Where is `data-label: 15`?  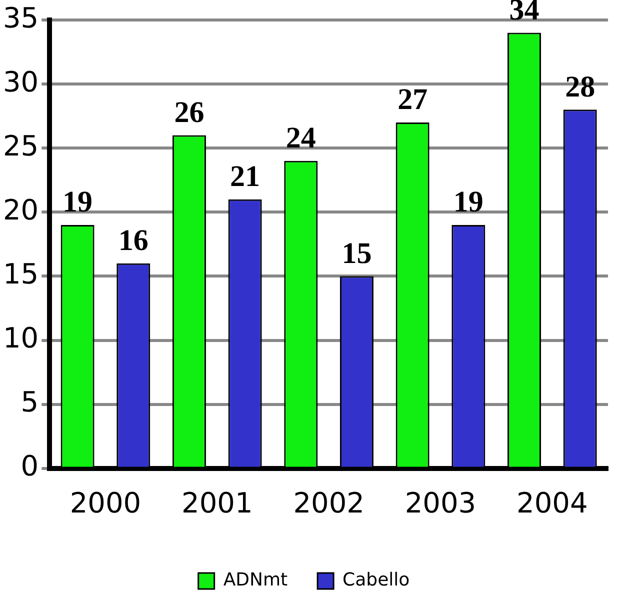 data-label: 15 is located at coordinates (357, 253).